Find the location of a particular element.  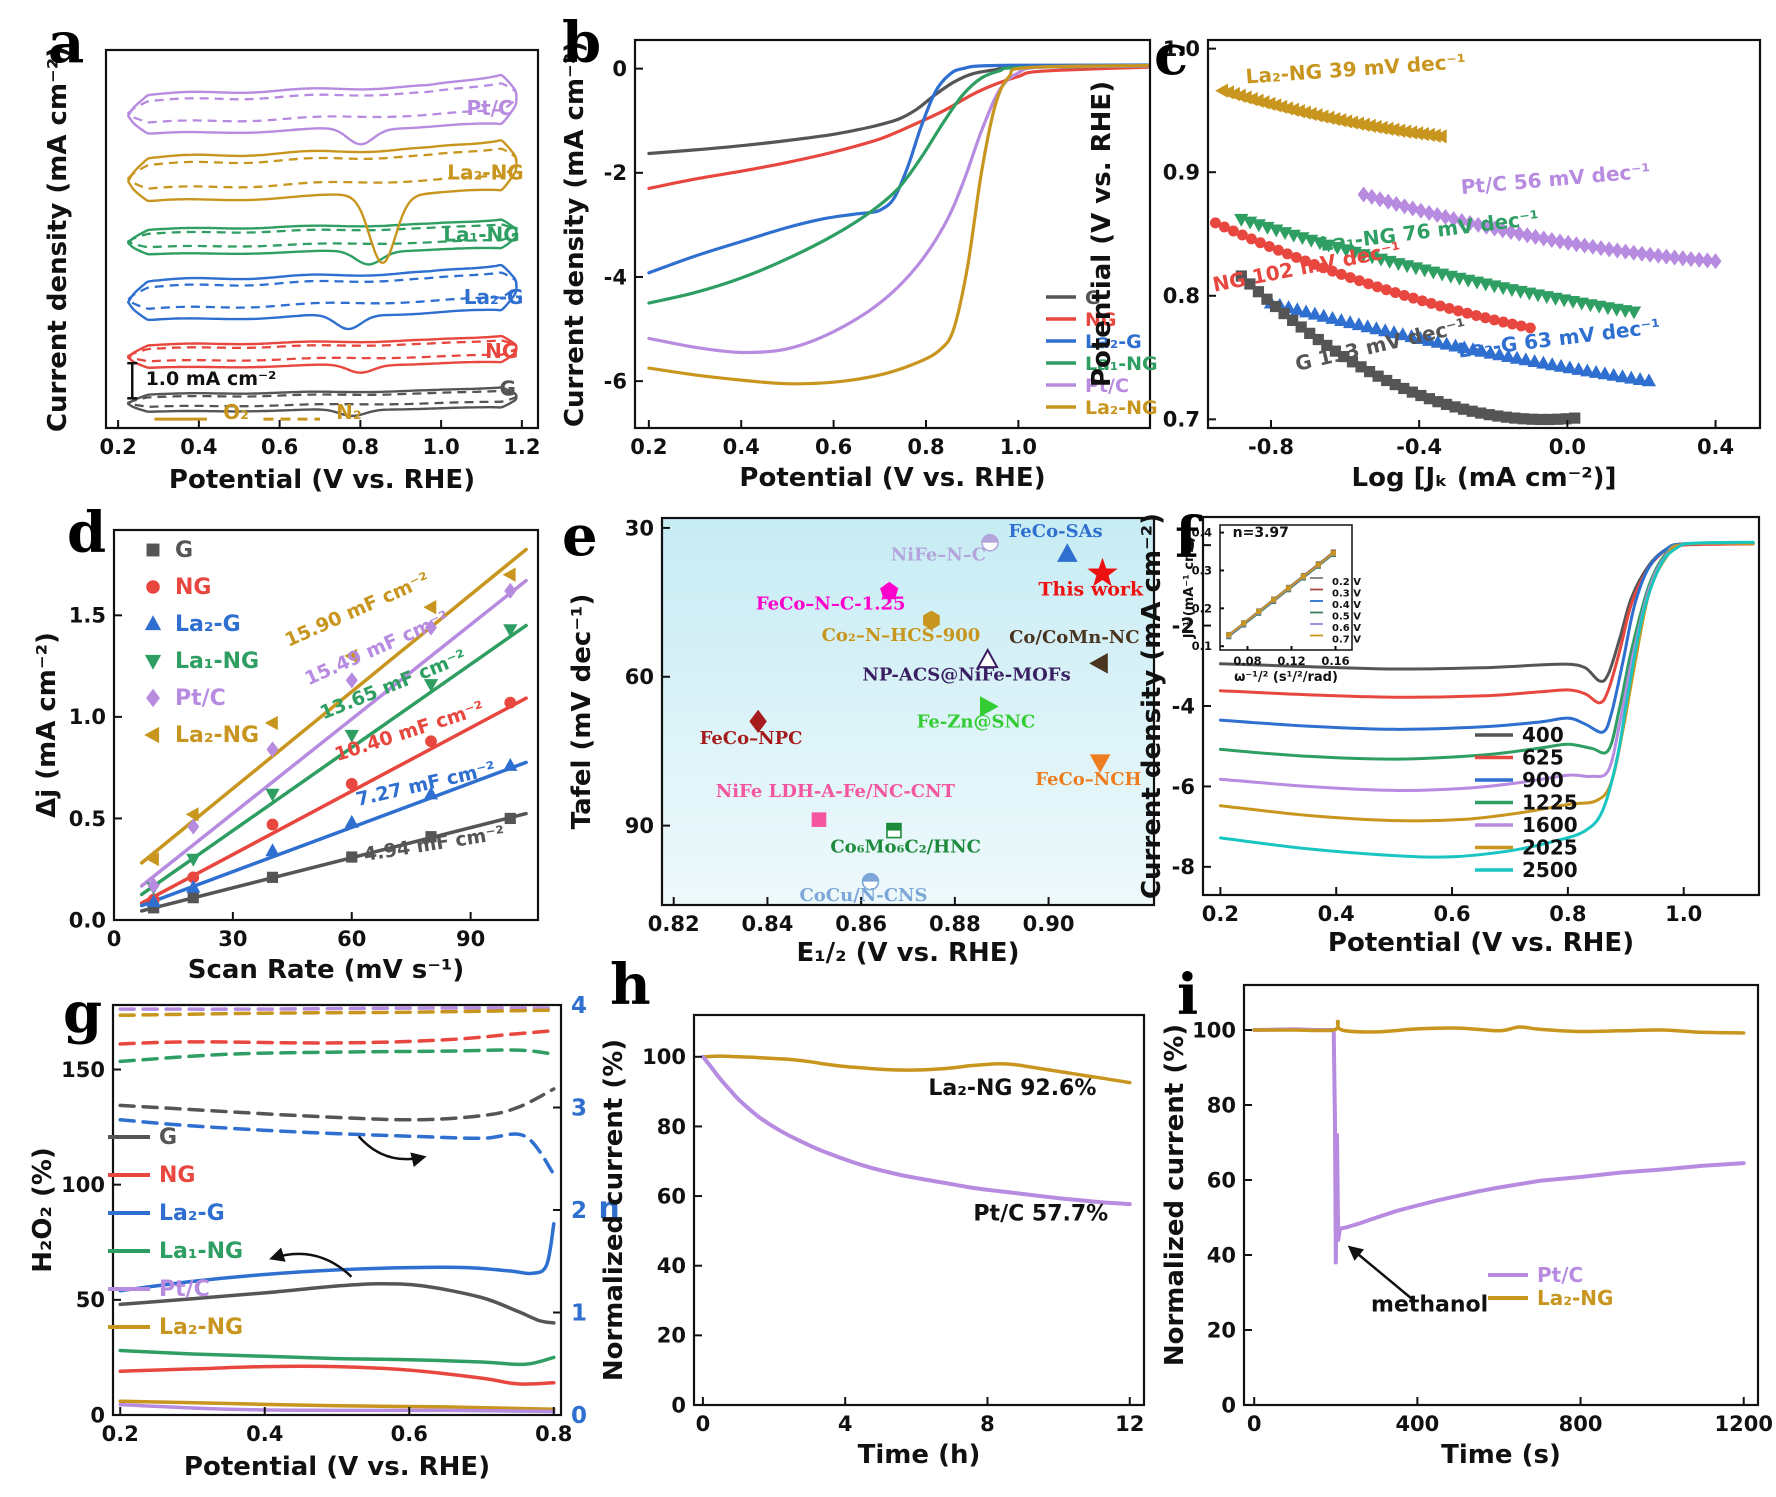

svg-text: 12 is located at coordinates (1129, 1424).